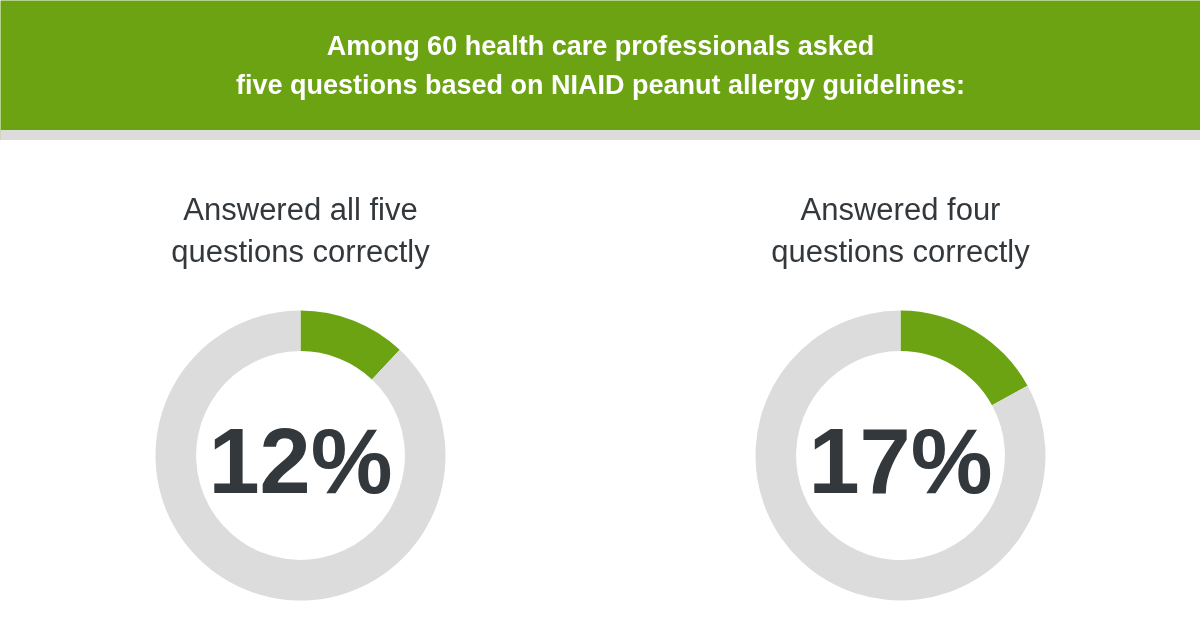 This screenshot has height=630, width=1200. Describe the element at coordinates (901, 230) in the screenshot. I see `chart-title: Answered four questions correctly` at that location.